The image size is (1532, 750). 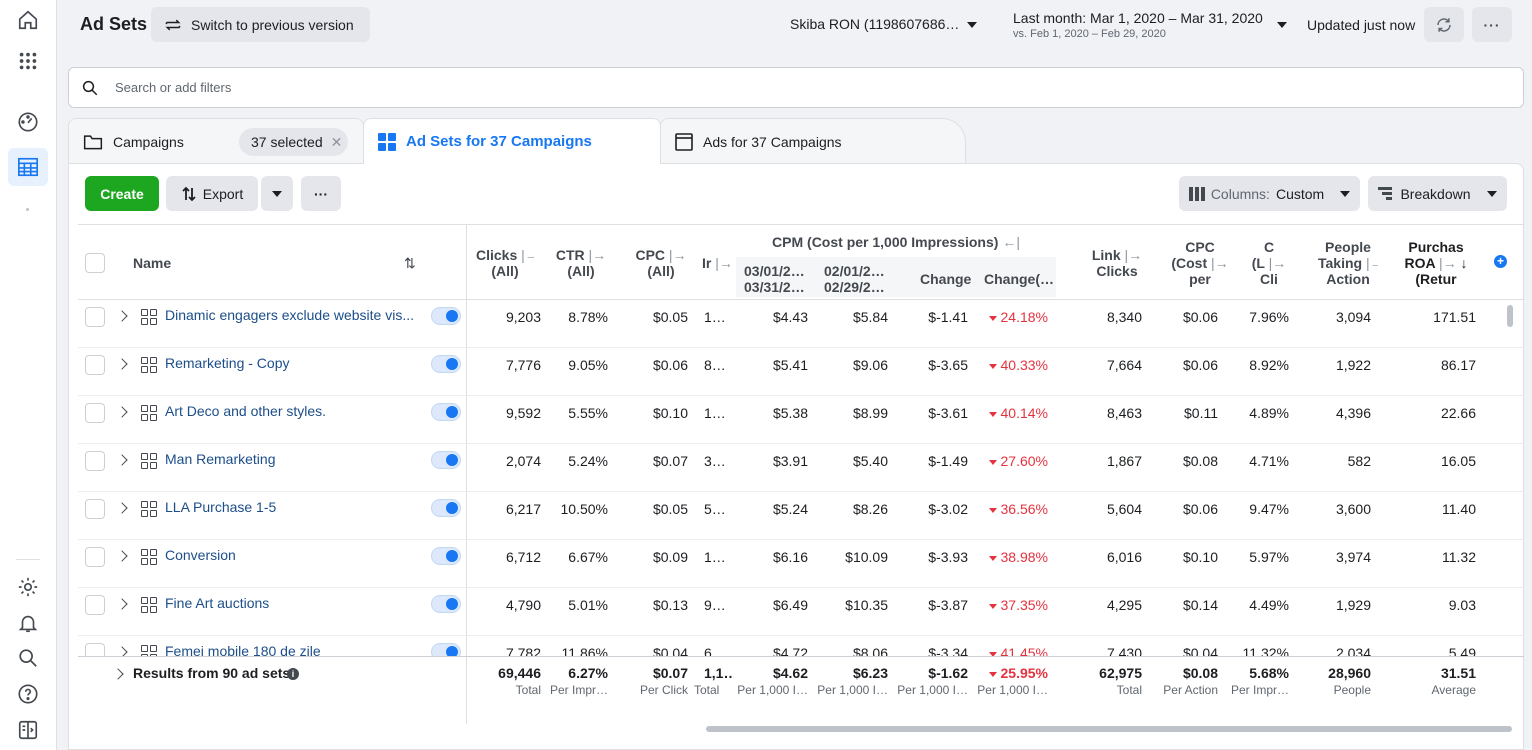 What do you see at coordinates (1269, 193) in the screenshot?
I see `columns-button: Columns: Custom` at bounding box center [1269, 193].